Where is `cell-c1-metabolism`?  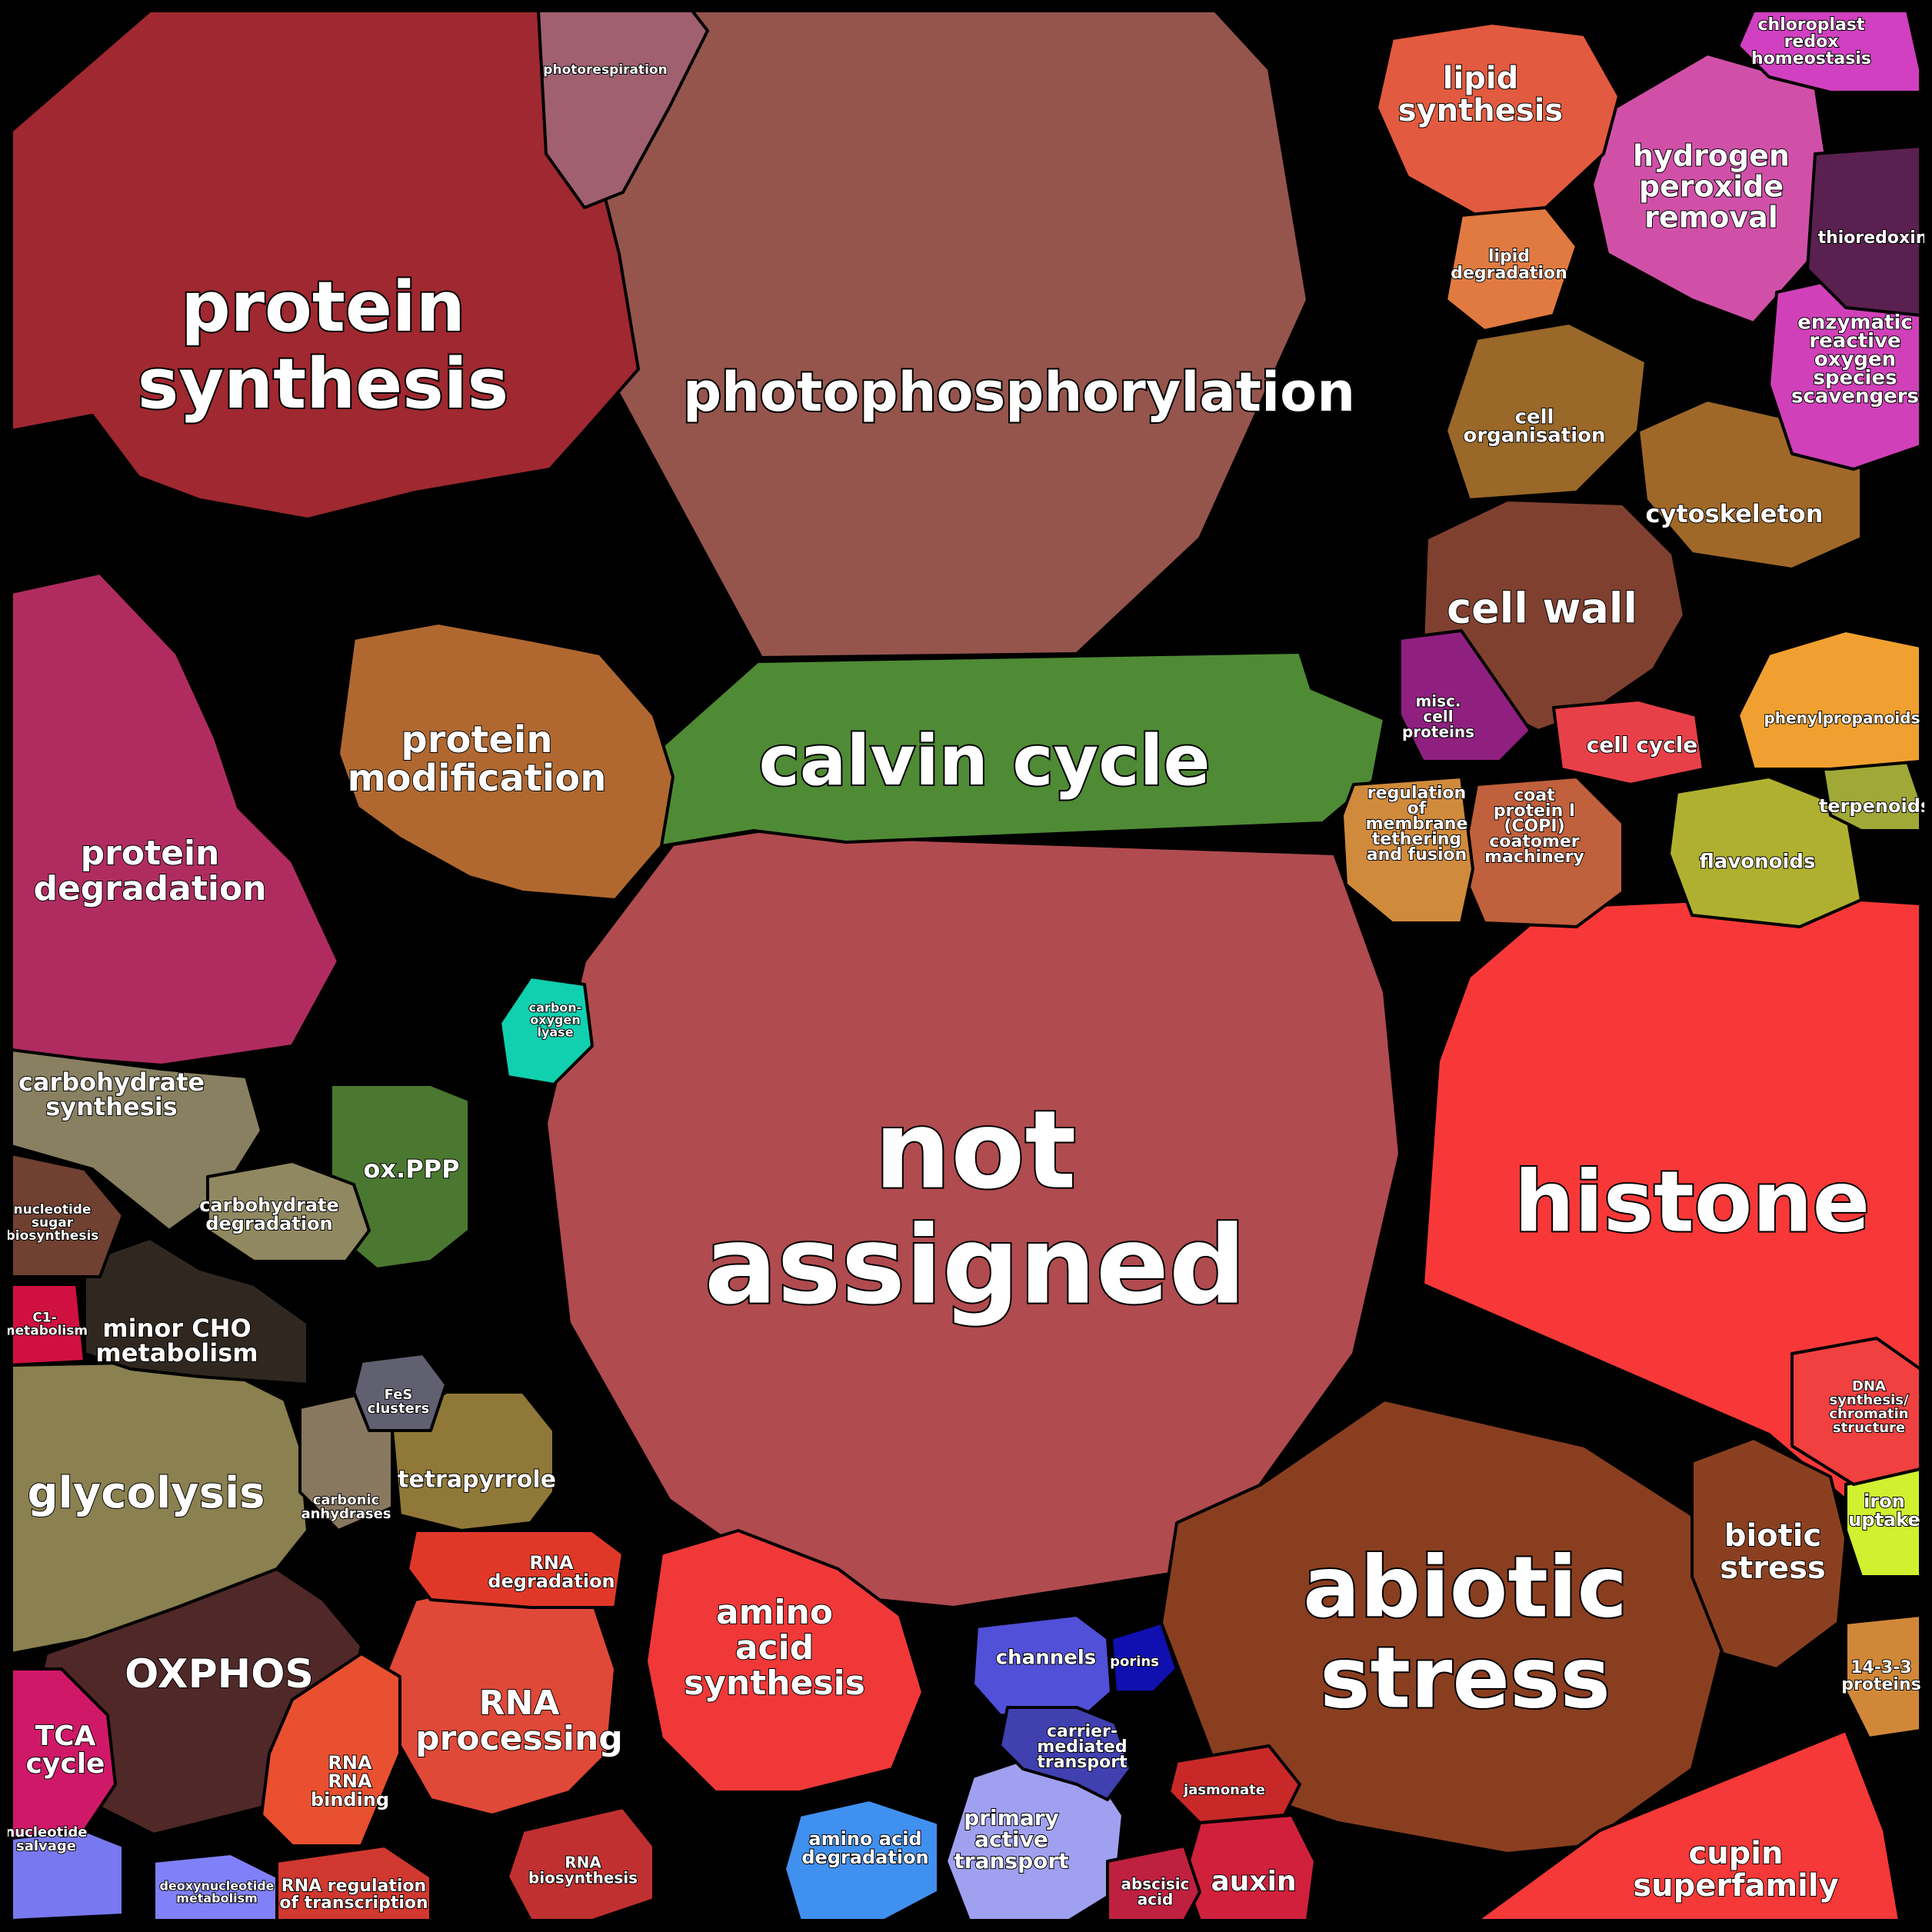
cell-c1-metabolism is located at coordinates (48, 1325).